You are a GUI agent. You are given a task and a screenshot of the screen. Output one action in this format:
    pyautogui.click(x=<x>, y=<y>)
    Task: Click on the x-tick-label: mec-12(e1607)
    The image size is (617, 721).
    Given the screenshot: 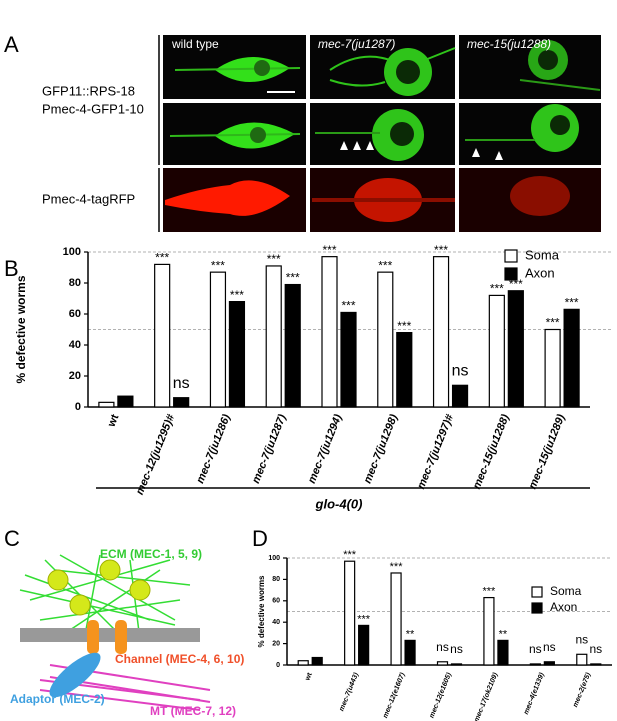 What is the action you would take?
    pyautogui.click(x=394, y=695)
    